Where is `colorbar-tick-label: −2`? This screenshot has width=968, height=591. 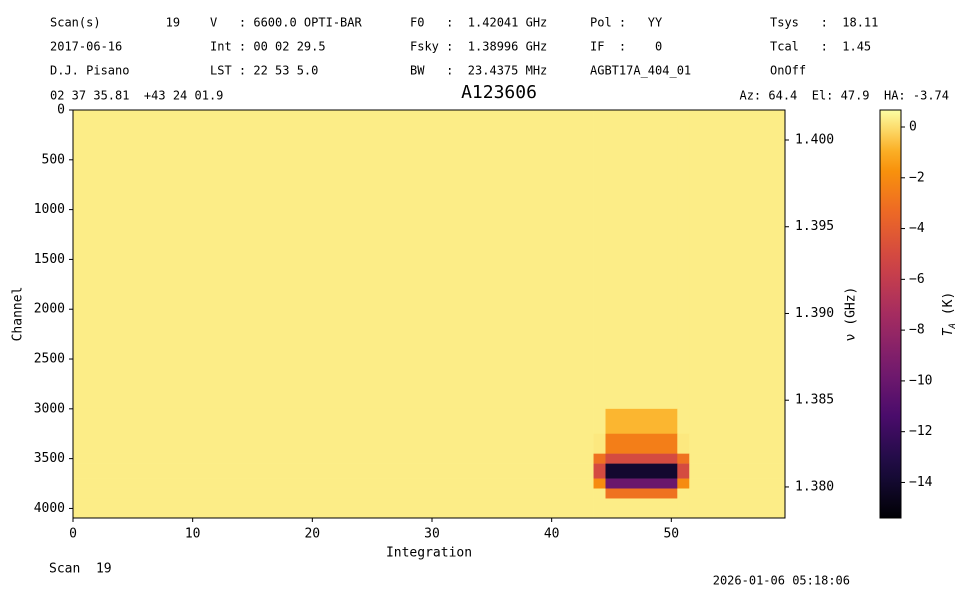 colorbar-tick-label: −2 is located at coordinates (917, 177).